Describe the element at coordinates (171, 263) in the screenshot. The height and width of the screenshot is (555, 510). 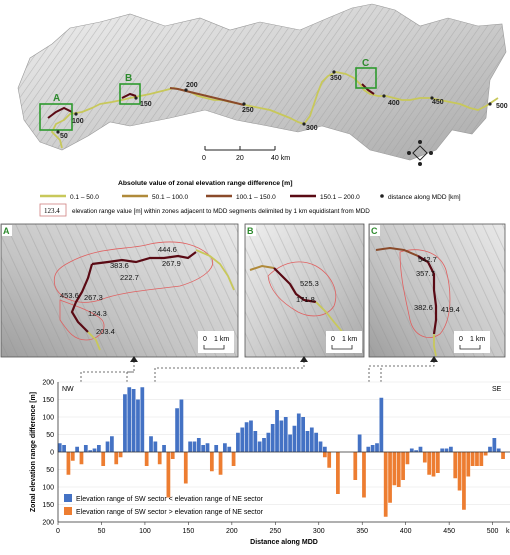
I see `panel-a-value-4: 267.9` at that location.